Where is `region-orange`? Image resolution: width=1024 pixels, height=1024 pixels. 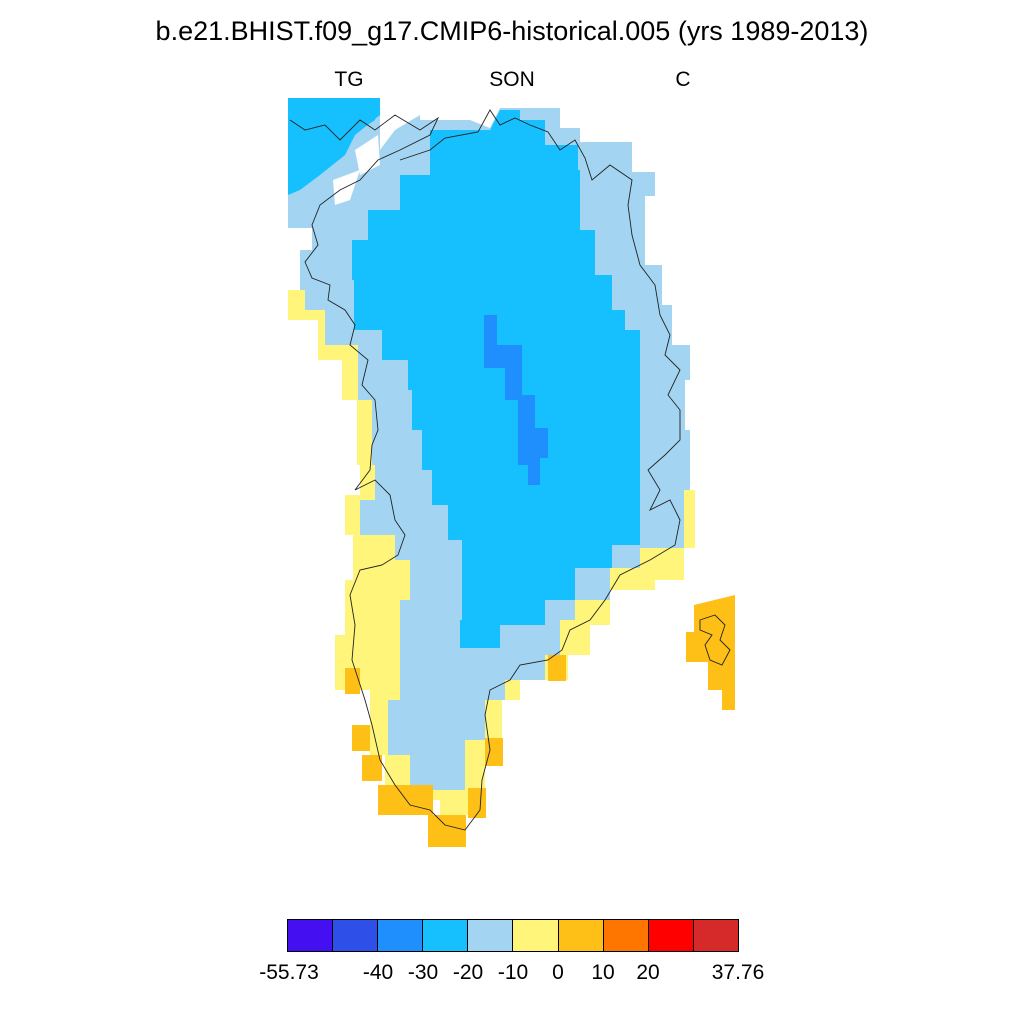
region-orange is located at coordinates (540, 721).